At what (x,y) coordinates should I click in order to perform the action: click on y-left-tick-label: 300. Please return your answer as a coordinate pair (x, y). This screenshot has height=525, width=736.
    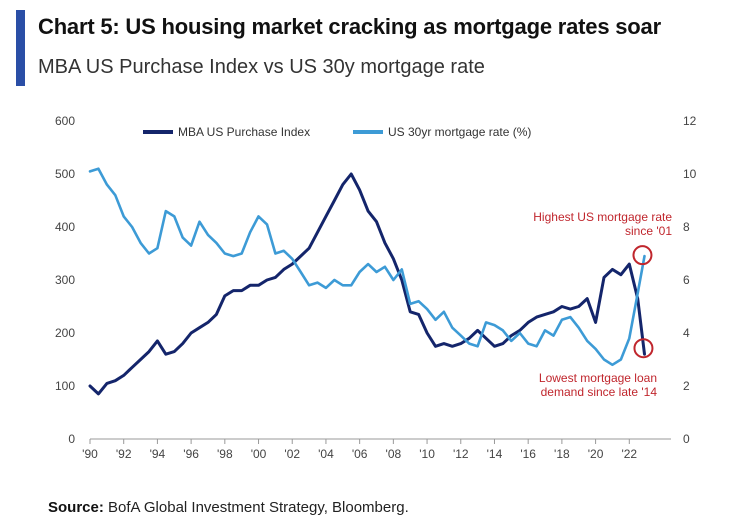
    Looking at the image, I should click on (65, 280).